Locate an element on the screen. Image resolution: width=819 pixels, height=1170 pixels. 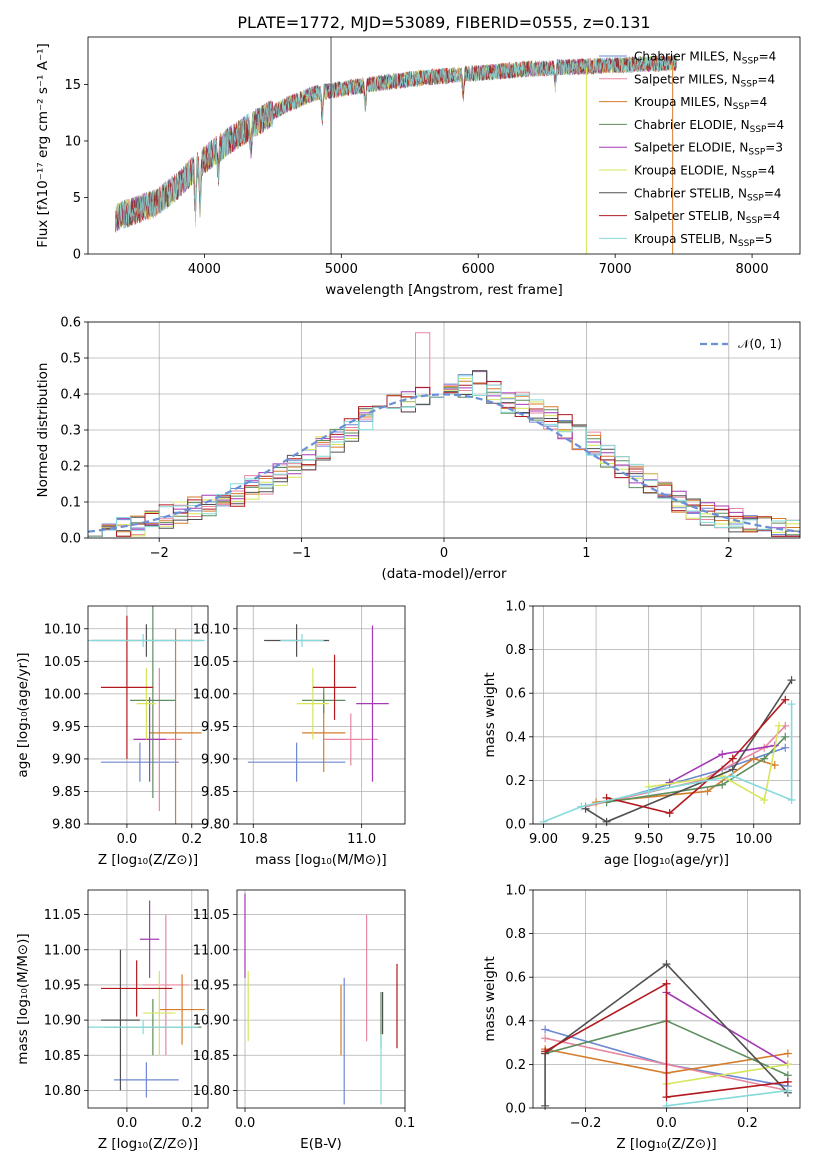
normal-curve is located at coordinates (444, 463).